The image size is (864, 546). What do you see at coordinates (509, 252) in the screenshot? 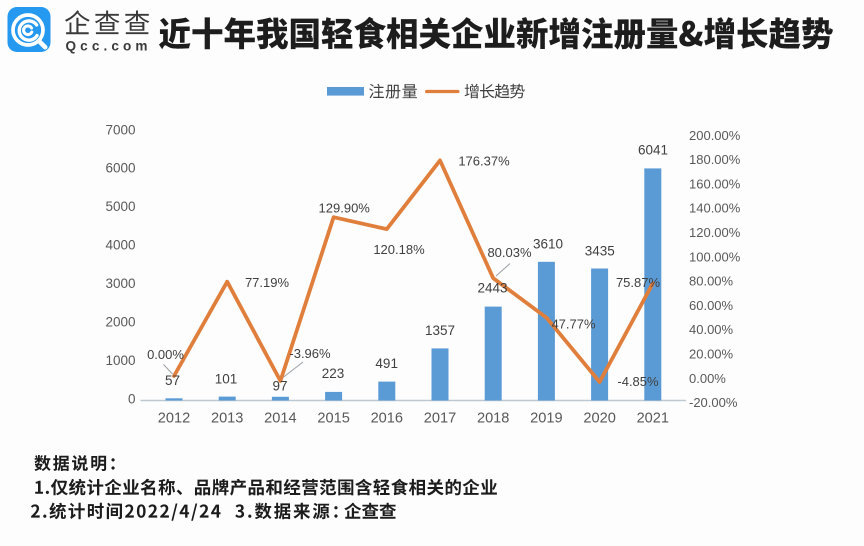
I see `svg-text: 80.03%` at bounding box center [509, 252].